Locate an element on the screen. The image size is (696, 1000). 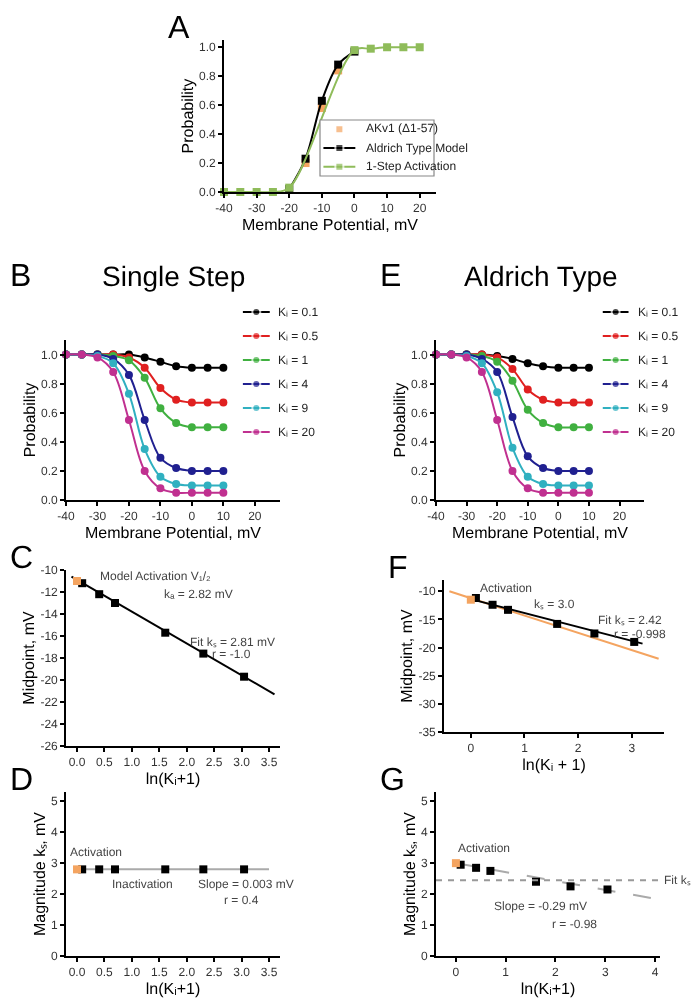
text: G is located at coordinates (392, 781).